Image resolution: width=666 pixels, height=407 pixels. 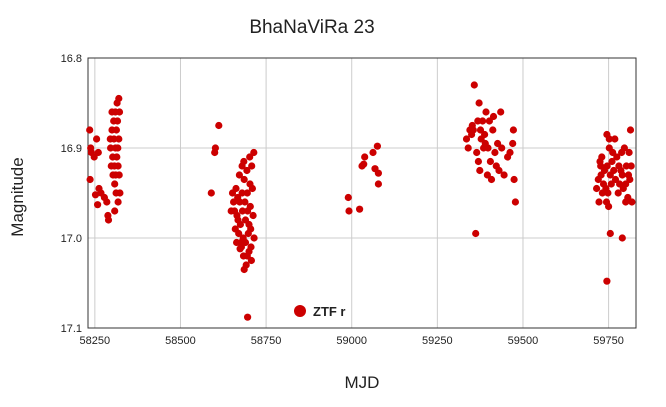 I want to click on x-tick-label: 59500, so click(x=523, y=341).